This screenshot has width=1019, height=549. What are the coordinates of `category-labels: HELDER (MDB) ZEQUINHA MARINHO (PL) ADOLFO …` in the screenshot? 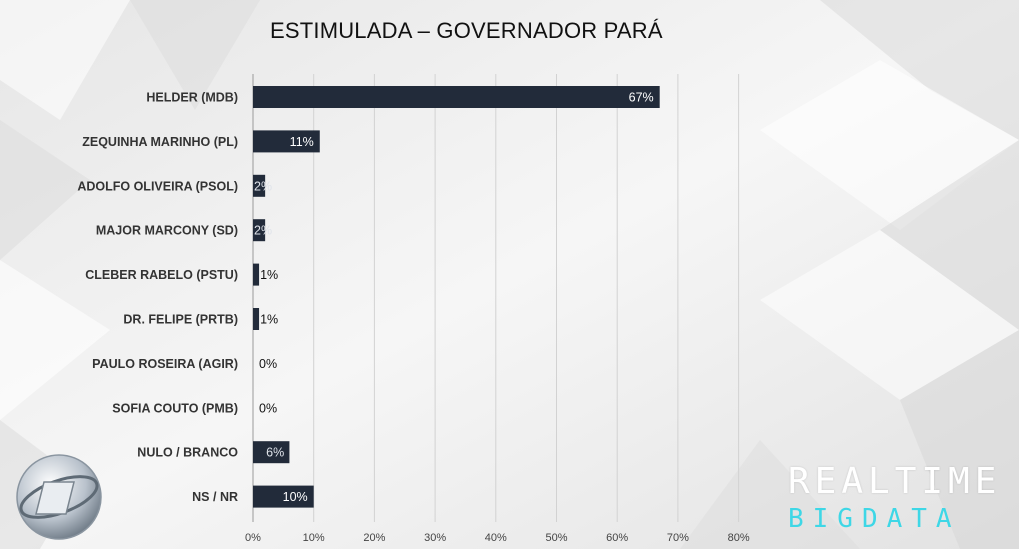 It's located at (157, 298).